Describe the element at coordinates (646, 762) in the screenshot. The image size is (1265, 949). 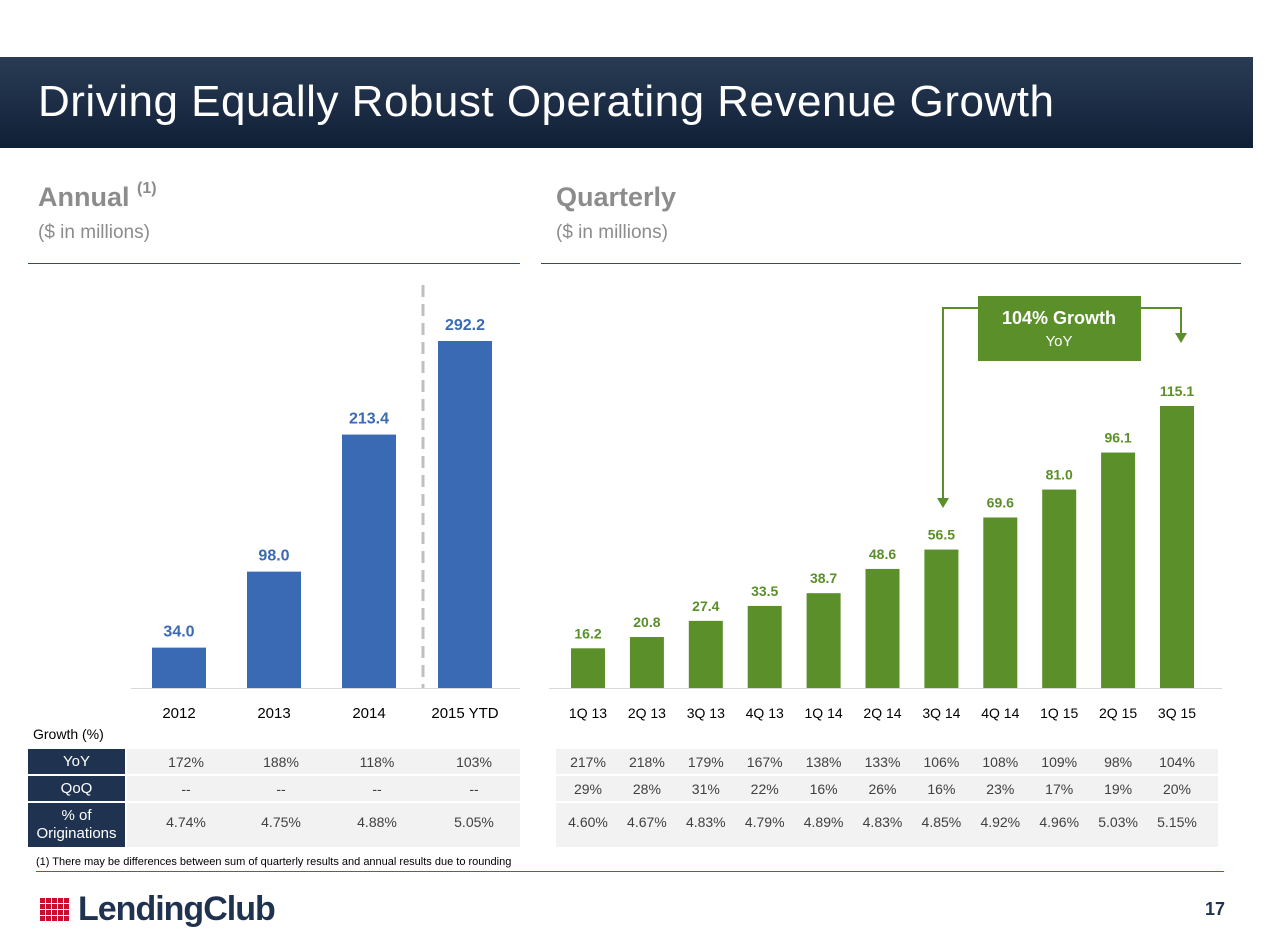
I see `quarterly-yoy-cell: 218%` at that location.